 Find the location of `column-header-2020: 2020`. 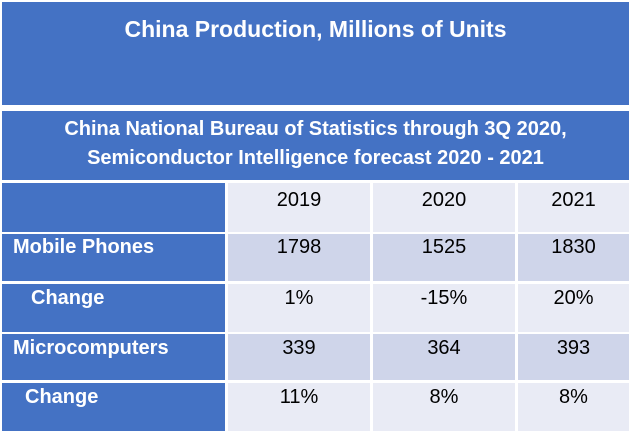

column-header-2020: 2020 is located at coordinates (444, 207).